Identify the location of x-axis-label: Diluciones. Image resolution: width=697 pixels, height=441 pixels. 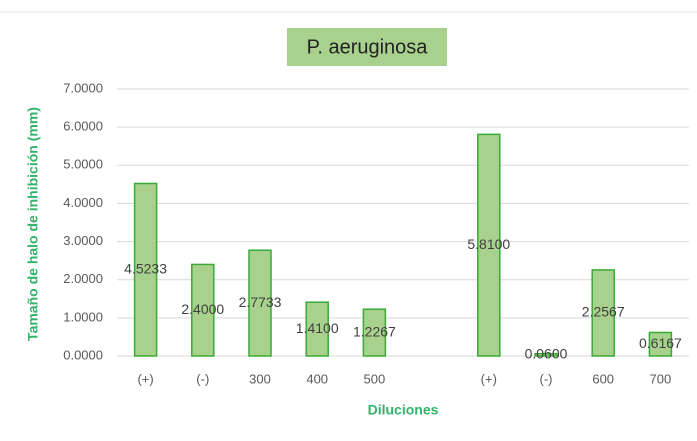
(403, 410).